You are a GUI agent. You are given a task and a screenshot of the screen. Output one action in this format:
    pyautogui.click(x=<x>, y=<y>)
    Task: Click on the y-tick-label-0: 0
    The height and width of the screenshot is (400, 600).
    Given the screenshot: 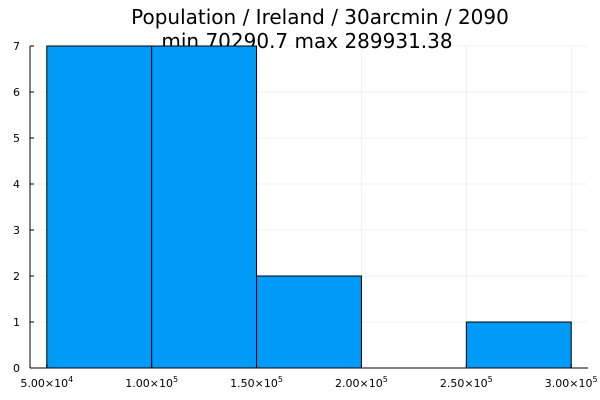 What is the action you would take?
    pyautogui.click(x=16, y=368)
    